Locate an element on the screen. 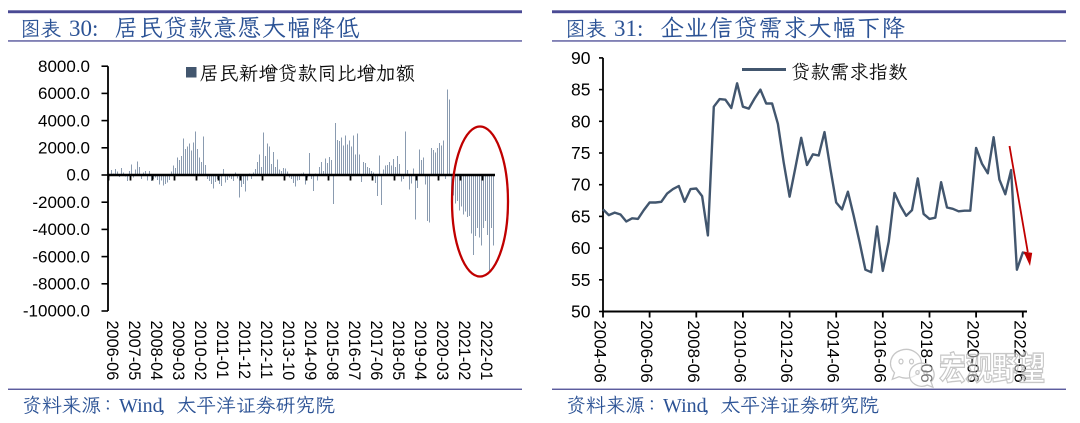 This screenshot has height=423, width=1080. svg-text: 2008-06 is located at coordinates (693, 351).